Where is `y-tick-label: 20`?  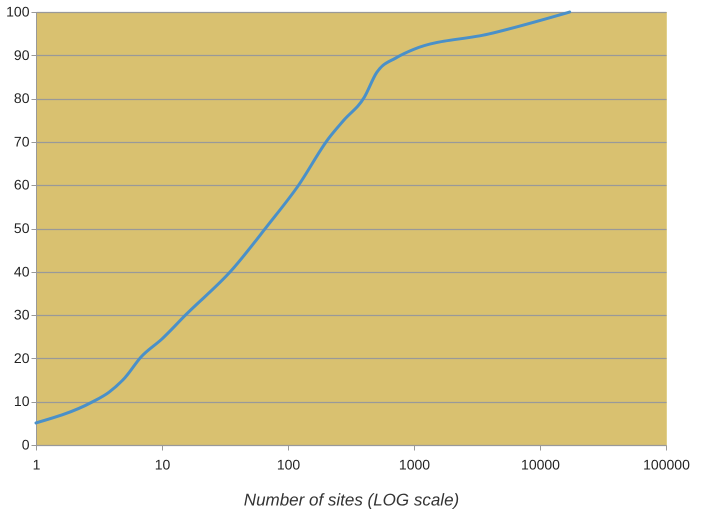 y-tick-label: 20 is located at coordinates (22, 358).